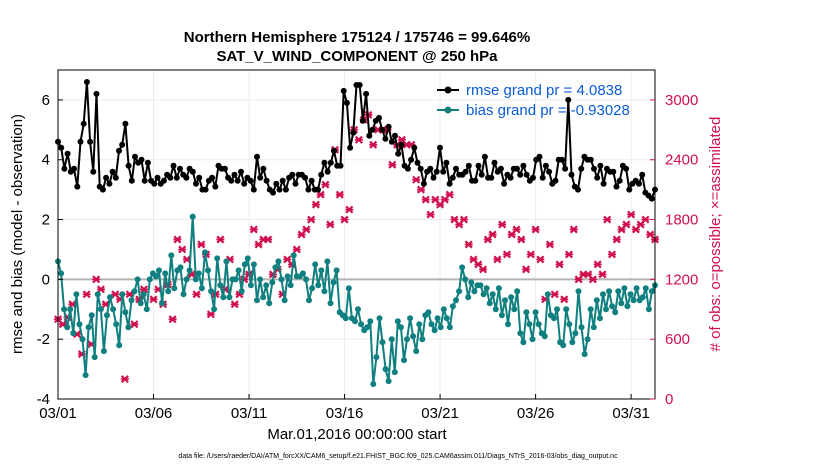 This screenshot has width=830, height=470. Describe the element at coordinates (536, 413) in the screenshot. I see `x-tick-label-5: 03/26` at that location.